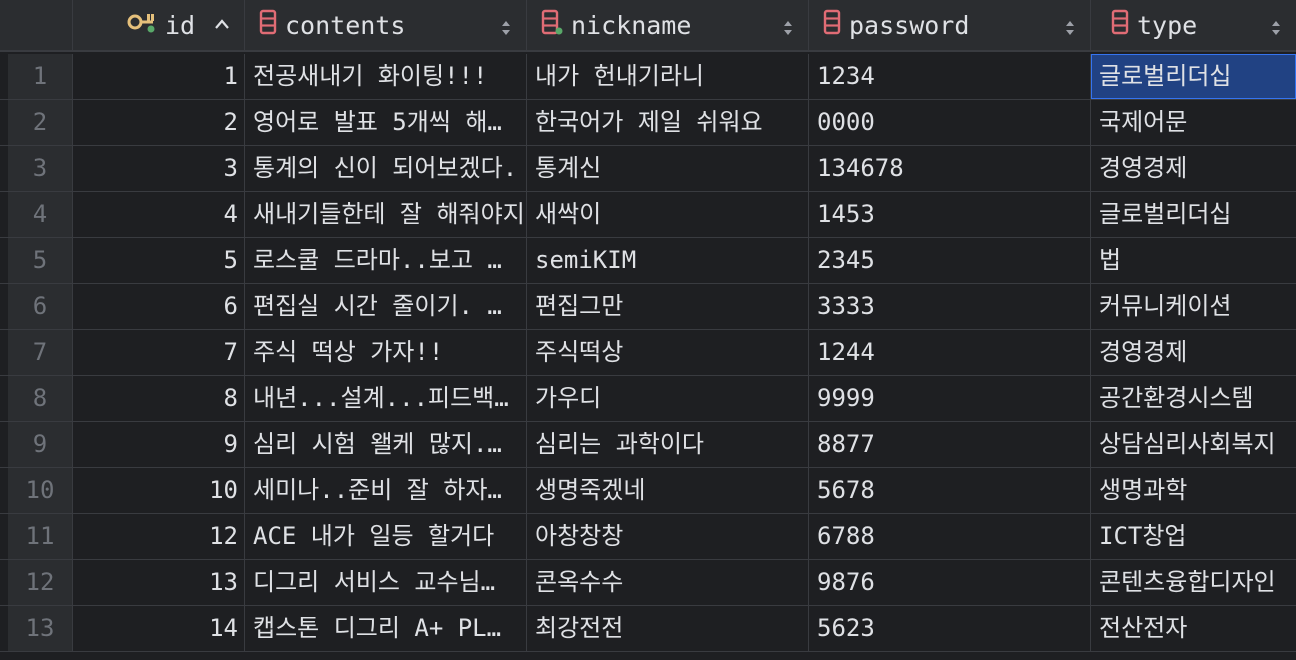  Describe the element at coordinates (159, 122) in the screenshot. I see `cell-id: 2` at that location.